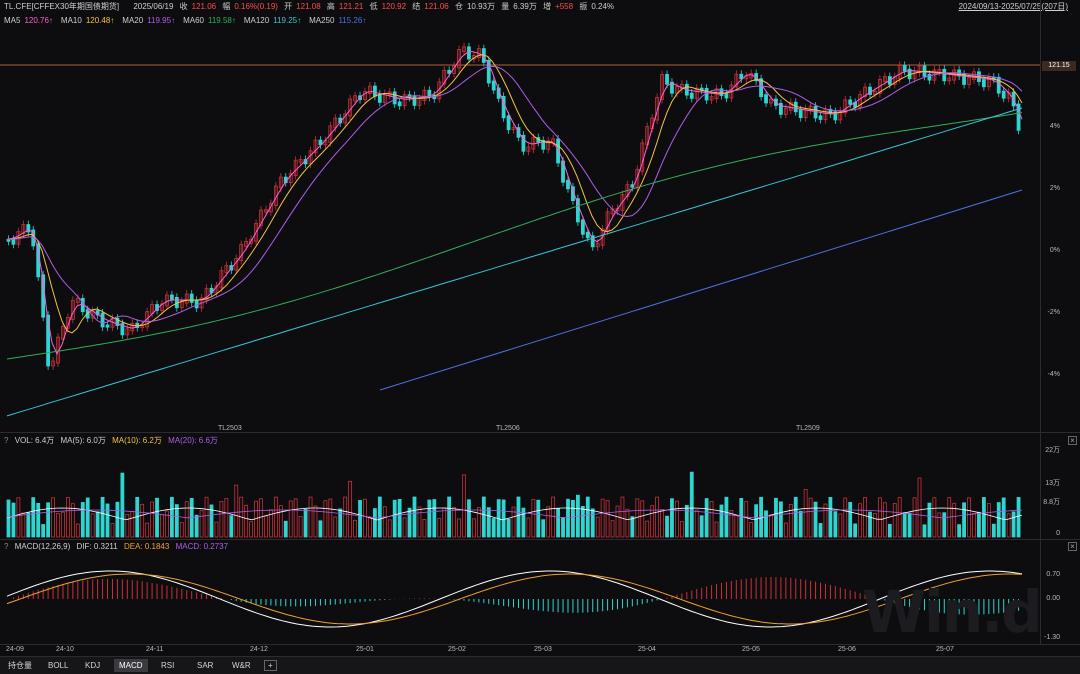  Describe the element at coordinates (146, 546) in the screenshot. I see `dea-value: DEA: 0.1843` at that location.